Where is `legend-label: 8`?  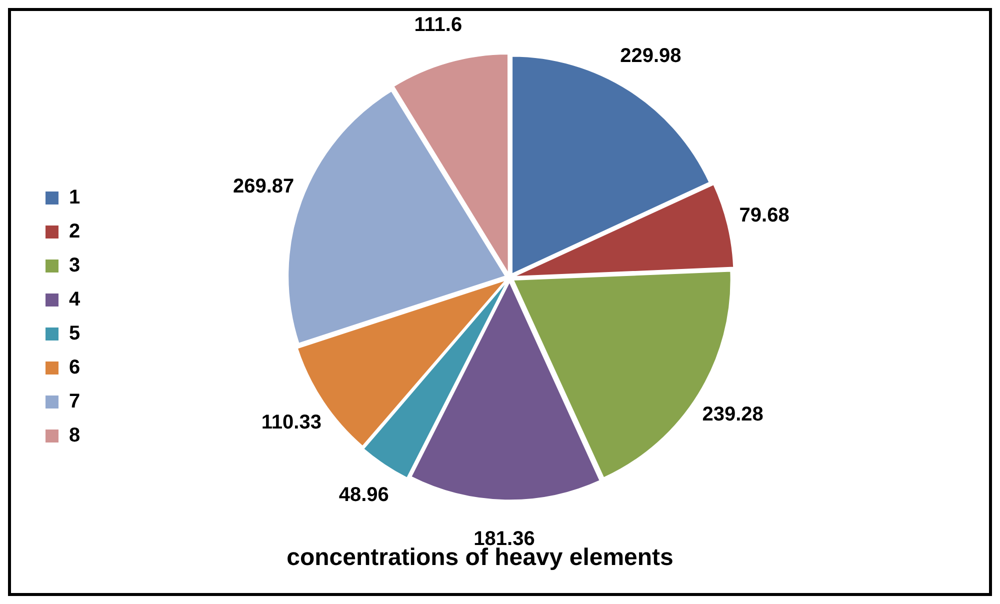
legend-label: 8 is located at coordinates (74, 435).